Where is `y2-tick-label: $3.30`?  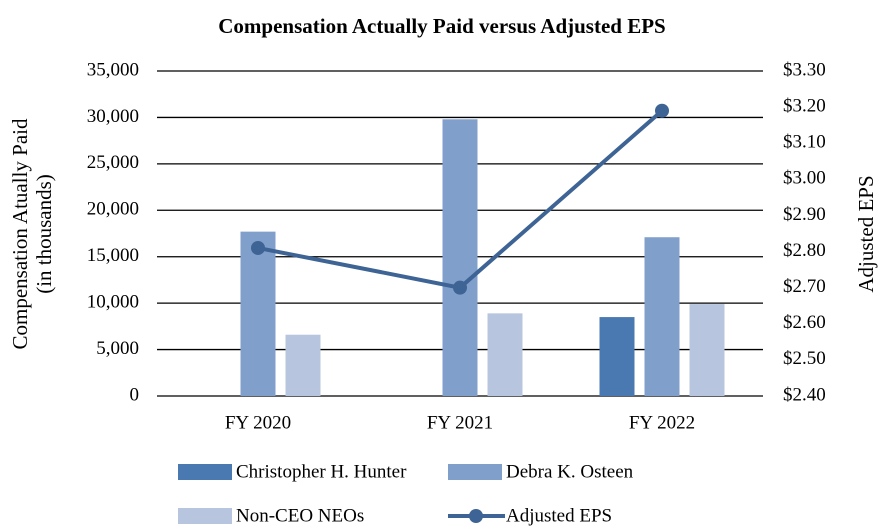 y2-tick-label: $3.30 is located at coordinates (804, 69).